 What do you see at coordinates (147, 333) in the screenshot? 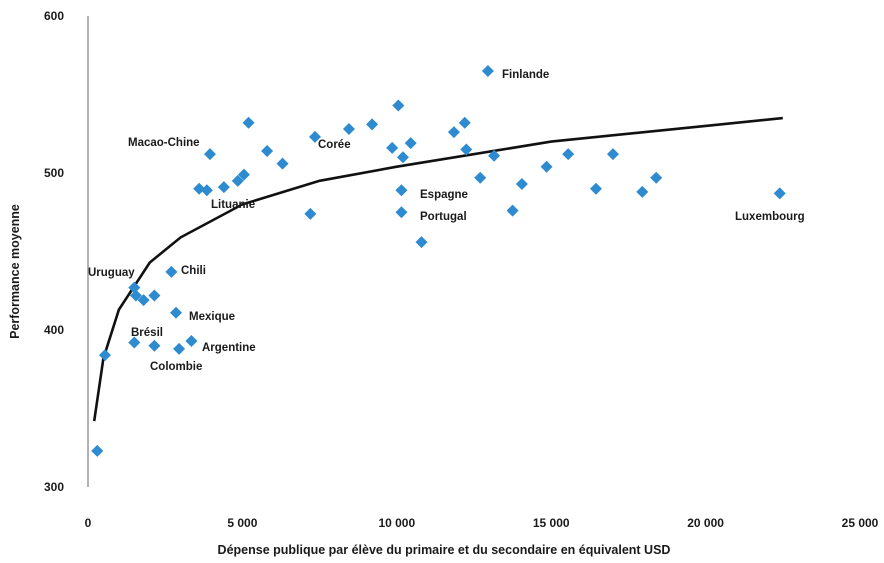
I see `point-label: Brésil` at bounding box center [147, 333].